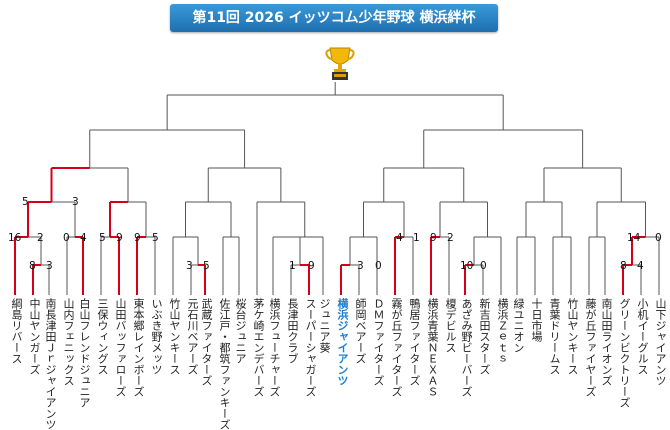 Image resolution: width=670 pixels, height=430 pixels. What do you see at coordinates (590, 347) in the screenshot?
I see `team-name: 藤が丘ファイヤーズ` at bounding box center [590, 347].